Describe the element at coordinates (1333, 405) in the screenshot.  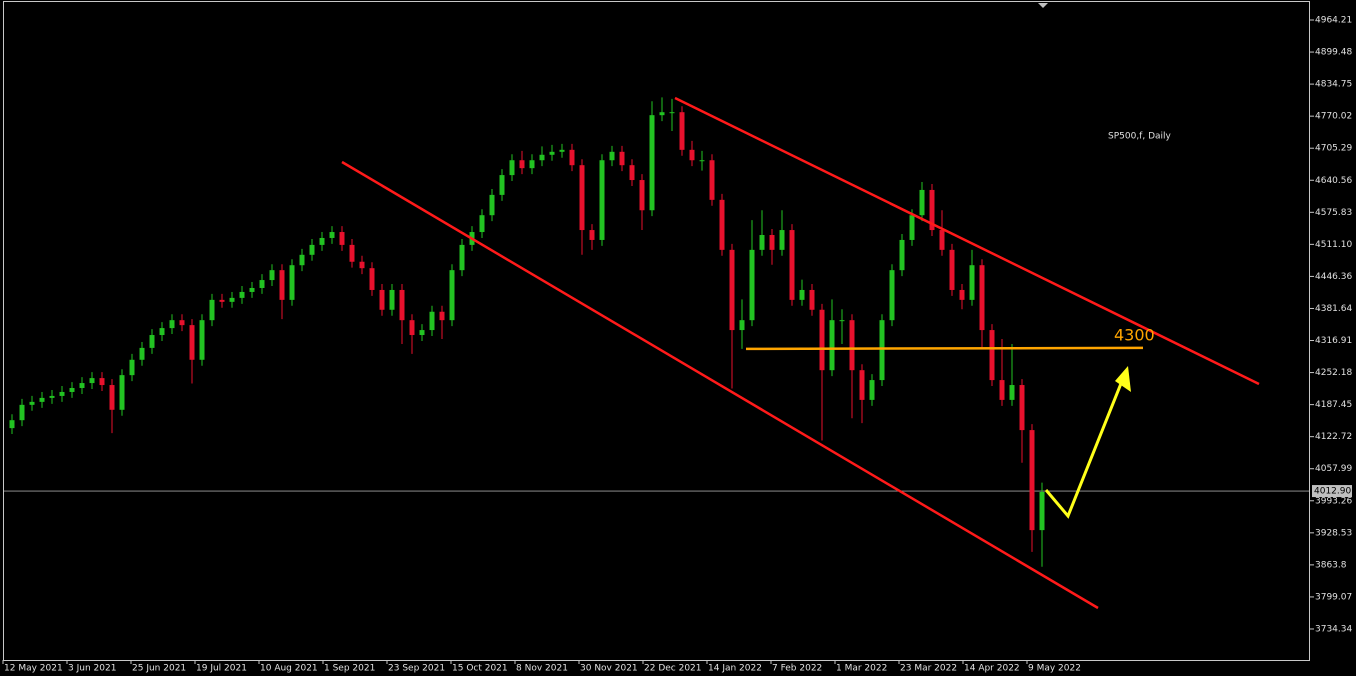
I see `y-tick-label: 4187.45` at that location.